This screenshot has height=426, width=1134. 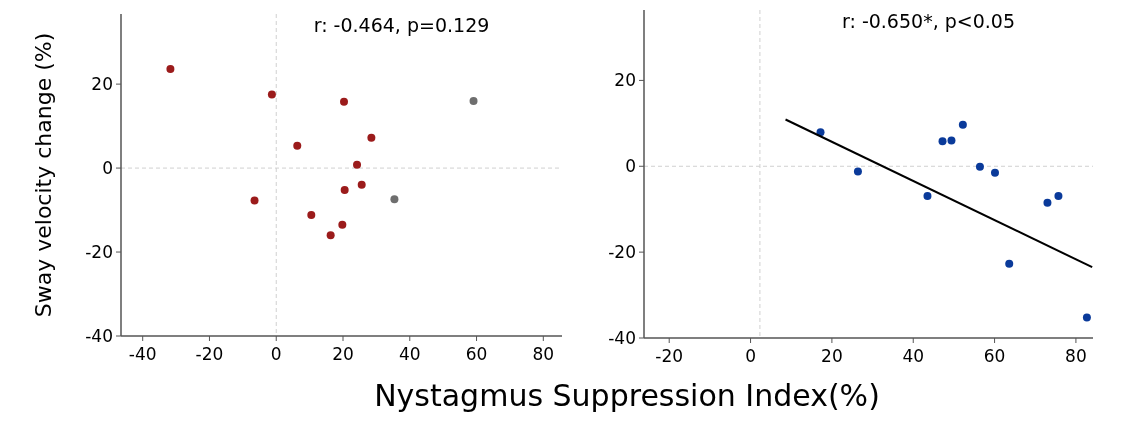 What do you see at coordinates (627, 395) in the screenshot?
I see `x-axis-title: Nystagmus Suppression Index(%)` at bounding box center [627, 395].